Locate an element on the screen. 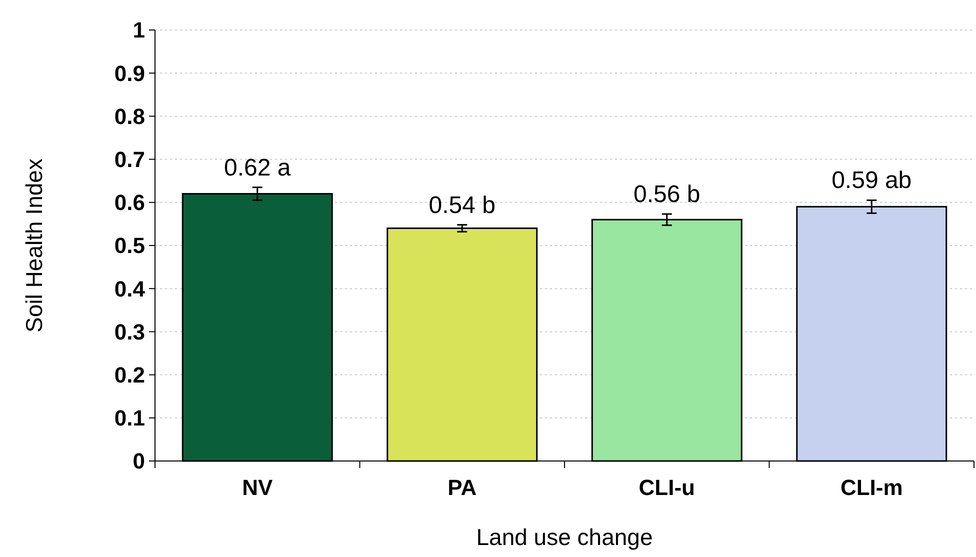 The image size is (976, 557). y-tick-label: 0.3 is located at coordinates (129, 331).